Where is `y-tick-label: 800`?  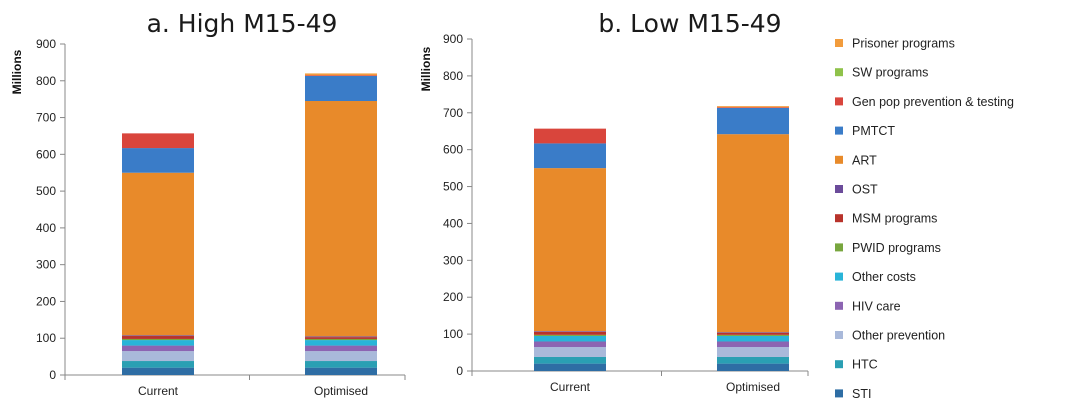 y-tick-label: 800 is located at coordinates (46, 81).